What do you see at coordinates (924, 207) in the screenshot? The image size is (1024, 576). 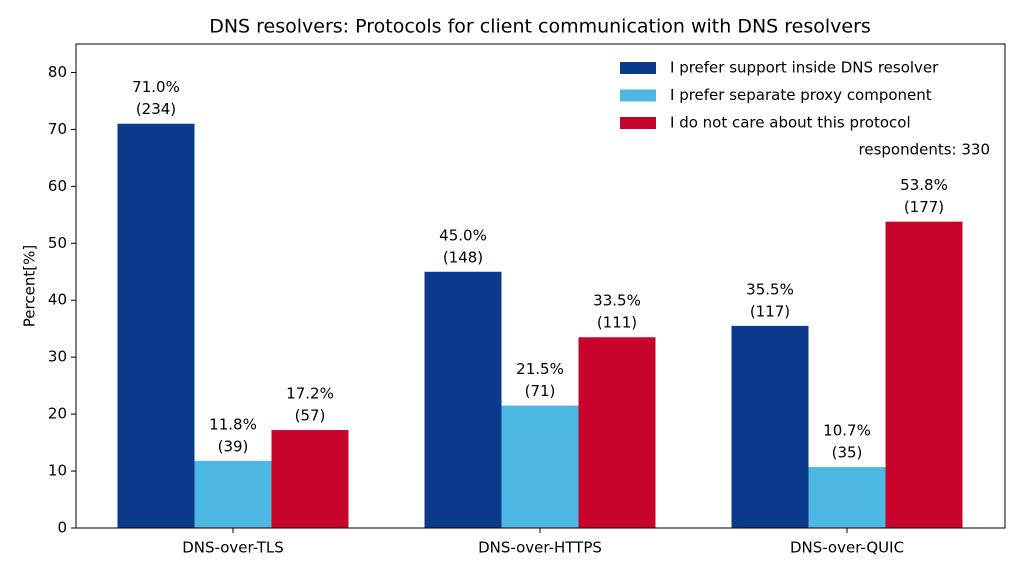 I see `count-label: (177)` at bounding box center [924, 207].